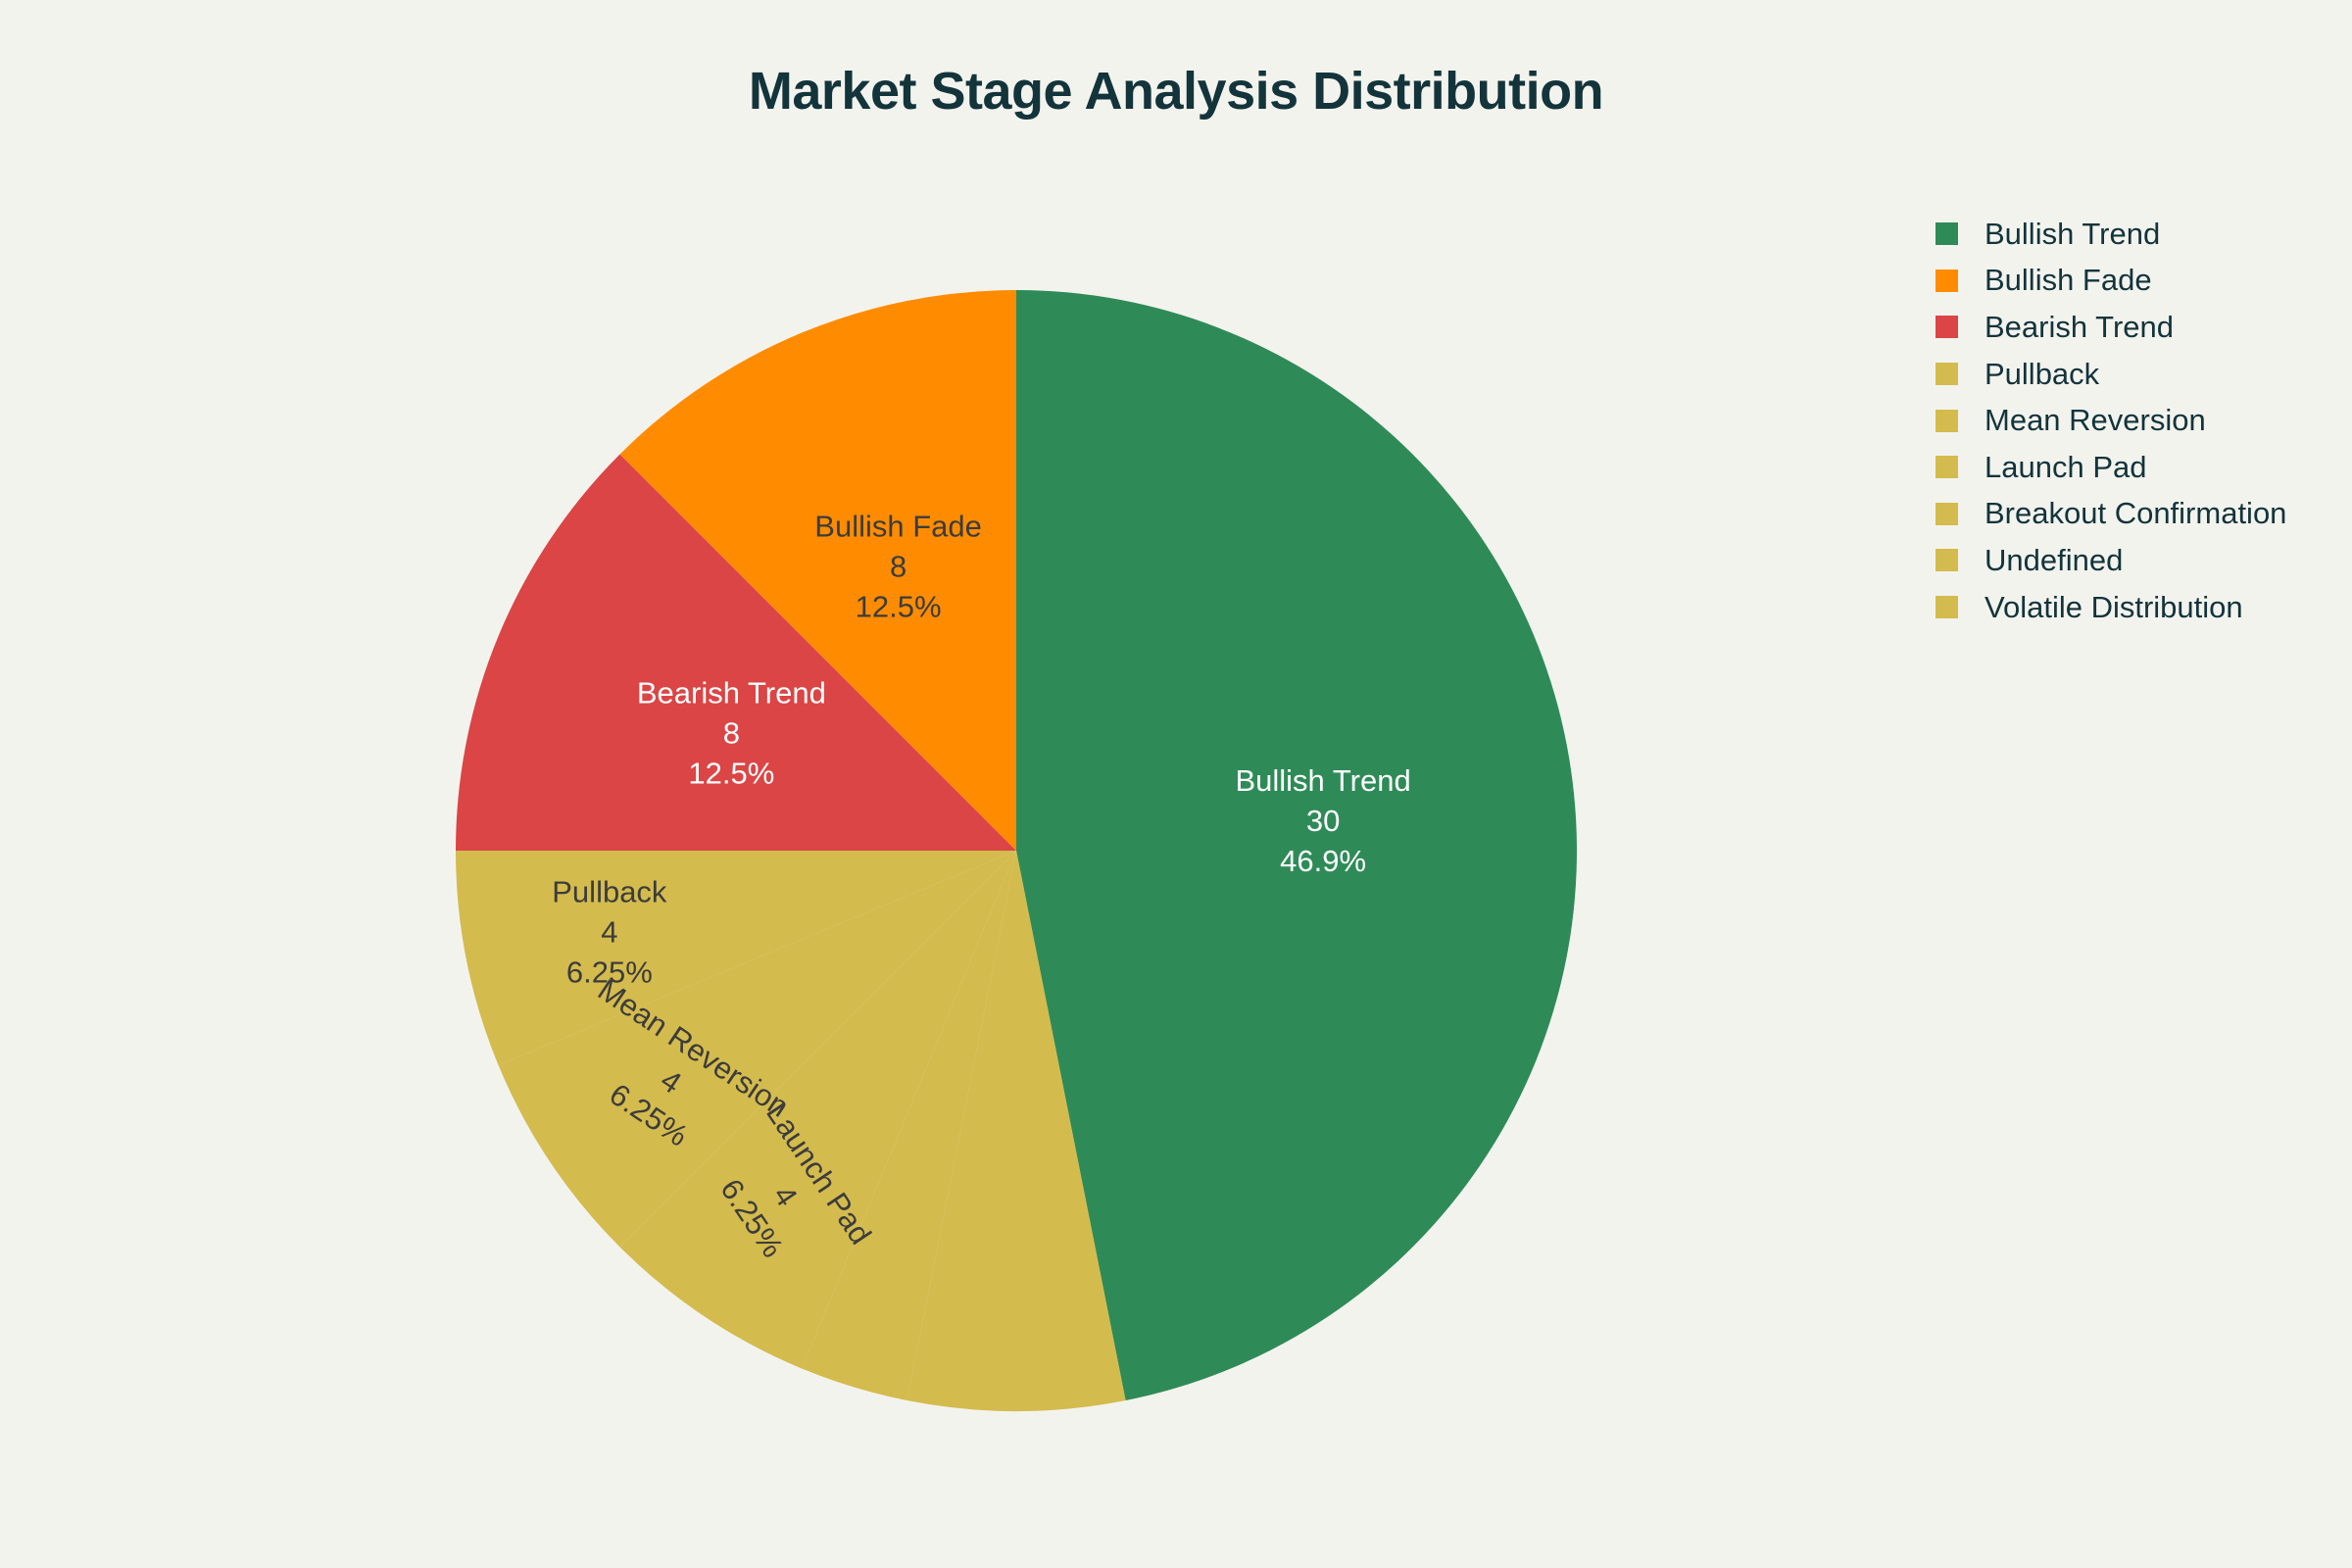 The image size is (2352, 1568). What do you see at coordinates (609, 892) in the screenshot?
I see `slice-label-pullback: Pullback` at bounding box center [609, 892].